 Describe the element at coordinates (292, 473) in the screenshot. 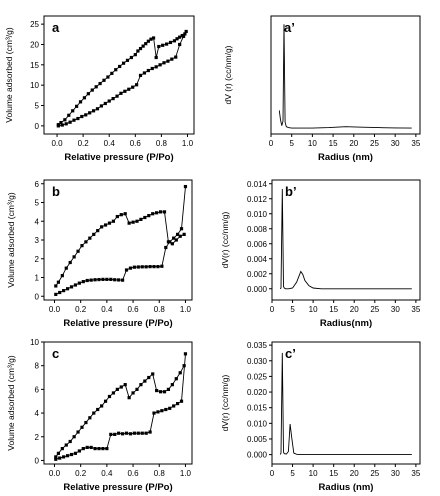

I see `x-tick-label: 5` at that location.